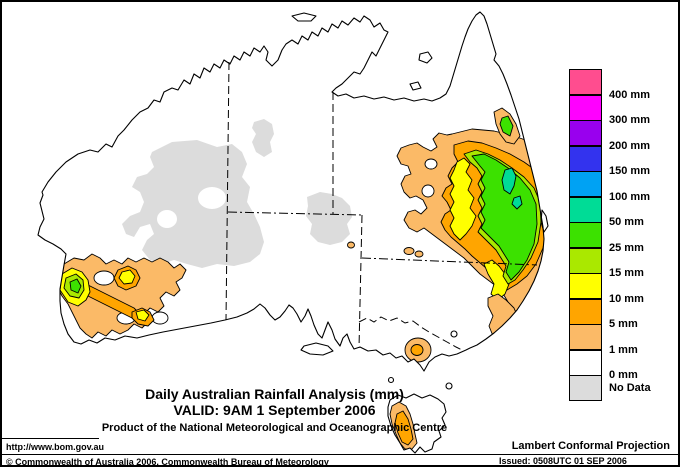  Describe the element at coordinates (418, 350) in the screenshot. I see `rainfall-victoria-spot` at that location.